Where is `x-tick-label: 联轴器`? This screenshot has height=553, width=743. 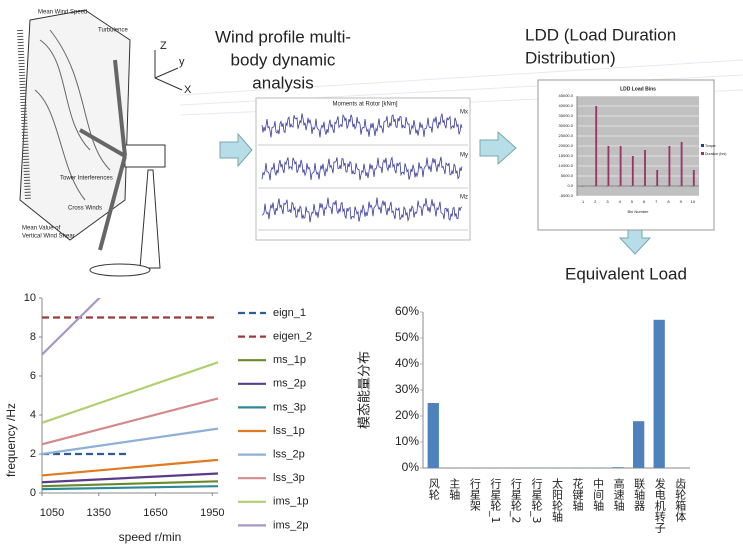
x-tick-label: 联轴器 is located at coordinates (639, 495).